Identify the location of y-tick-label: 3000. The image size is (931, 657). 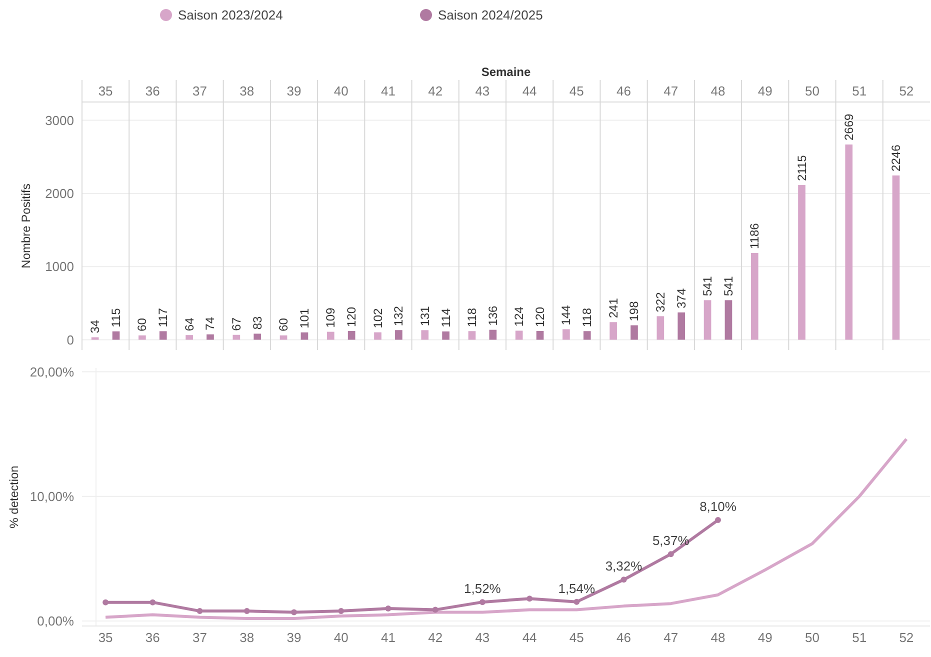
(59, 120).